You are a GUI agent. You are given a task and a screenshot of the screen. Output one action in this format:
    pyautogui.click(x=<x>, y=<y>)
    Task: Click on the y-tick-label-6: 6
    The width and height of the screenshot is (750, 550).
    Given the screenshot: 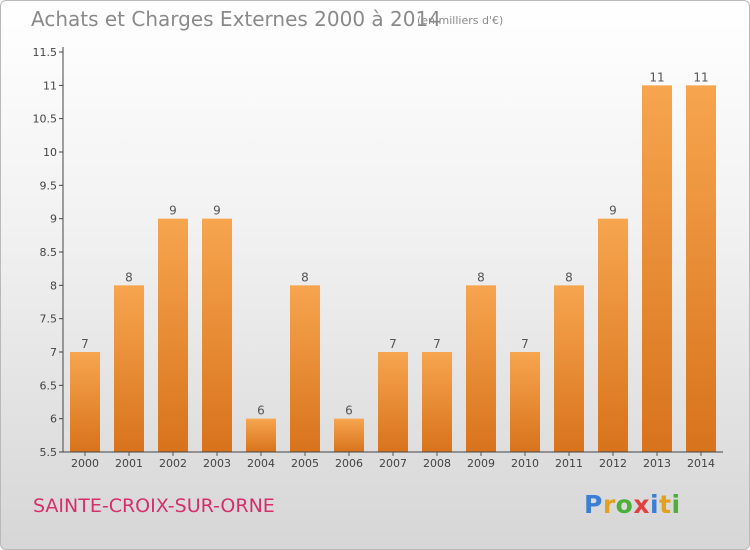 What is the action you would take?
    pyautogui.click(x=53, y=419)
    